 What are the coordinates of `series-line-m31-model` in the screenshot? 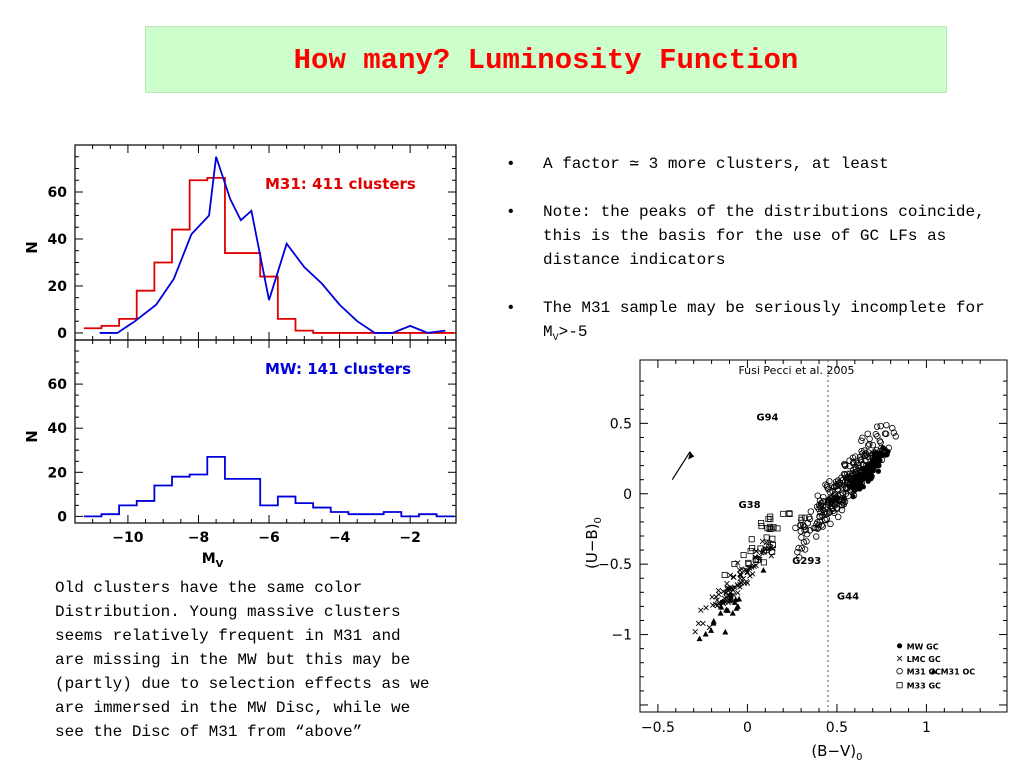 It's located at (272, 245).